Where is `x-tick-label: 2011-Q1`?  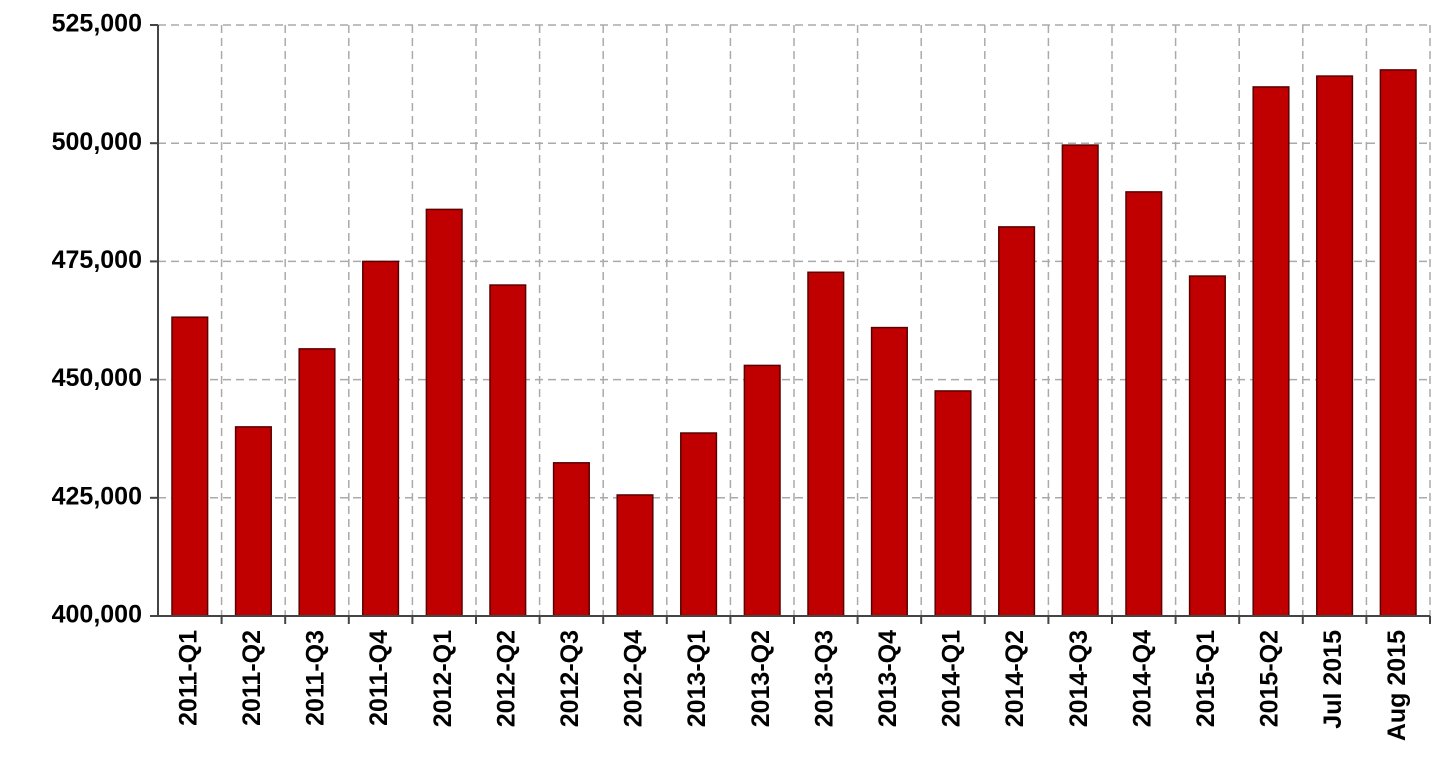
x-tick-label: 2011-Q1 is located at coordinates (188, 678).